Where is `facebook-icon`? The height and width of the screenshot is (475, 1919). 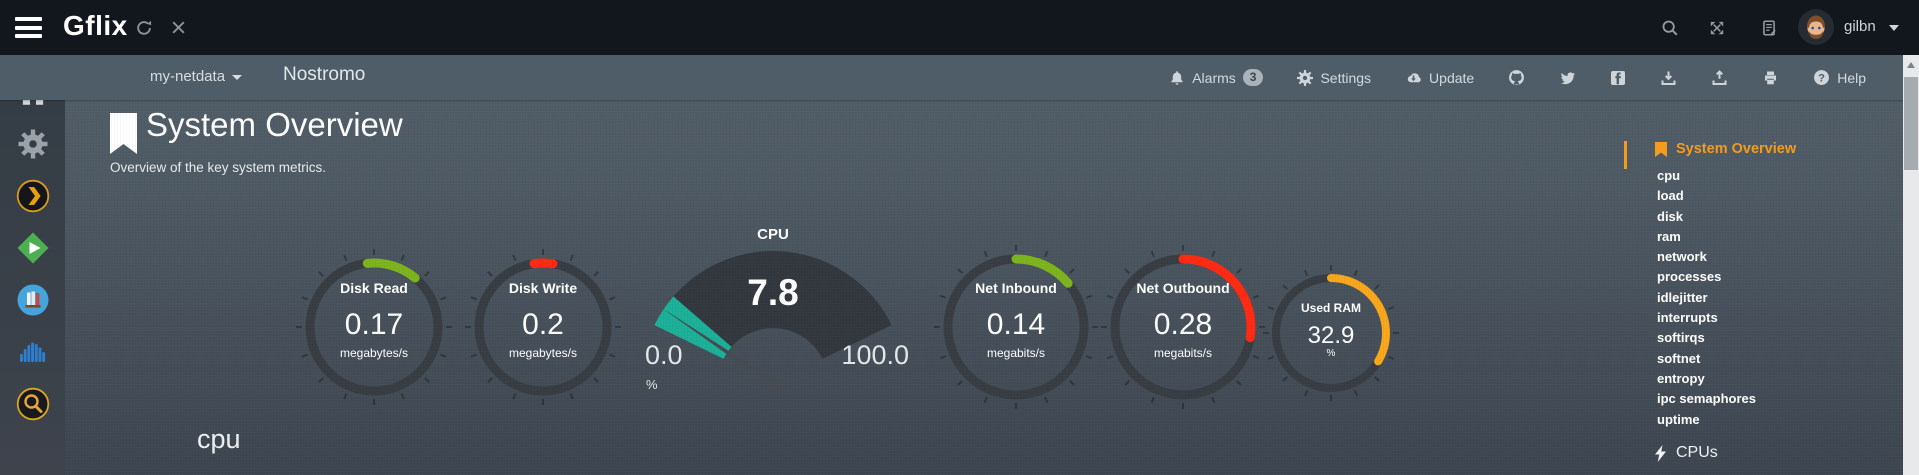
facebook-icon is located at coordinates (1618, 77).